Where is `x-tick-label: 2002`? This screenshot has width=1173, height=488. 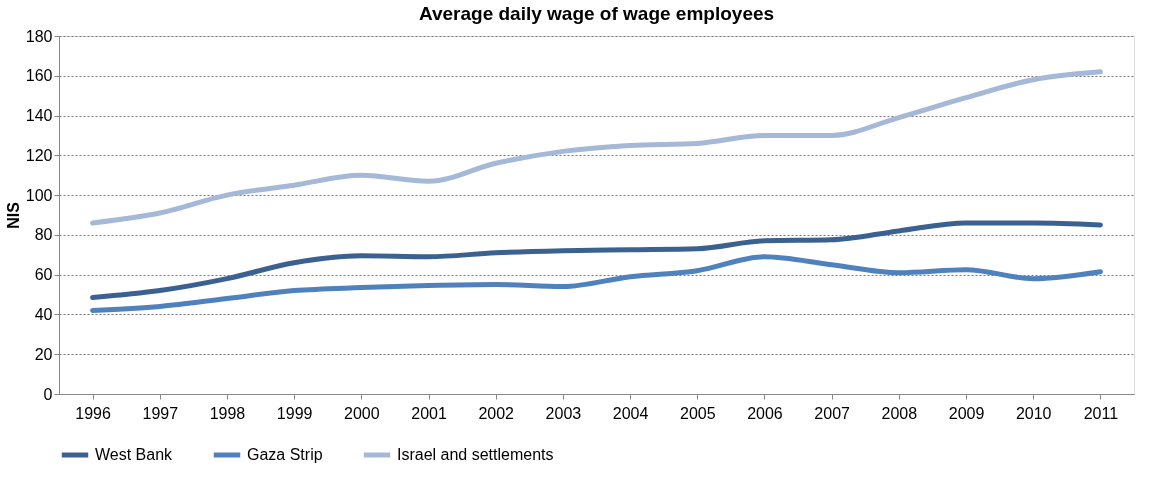 x-tick-label: 2002 is located at coordinates (496, 413).